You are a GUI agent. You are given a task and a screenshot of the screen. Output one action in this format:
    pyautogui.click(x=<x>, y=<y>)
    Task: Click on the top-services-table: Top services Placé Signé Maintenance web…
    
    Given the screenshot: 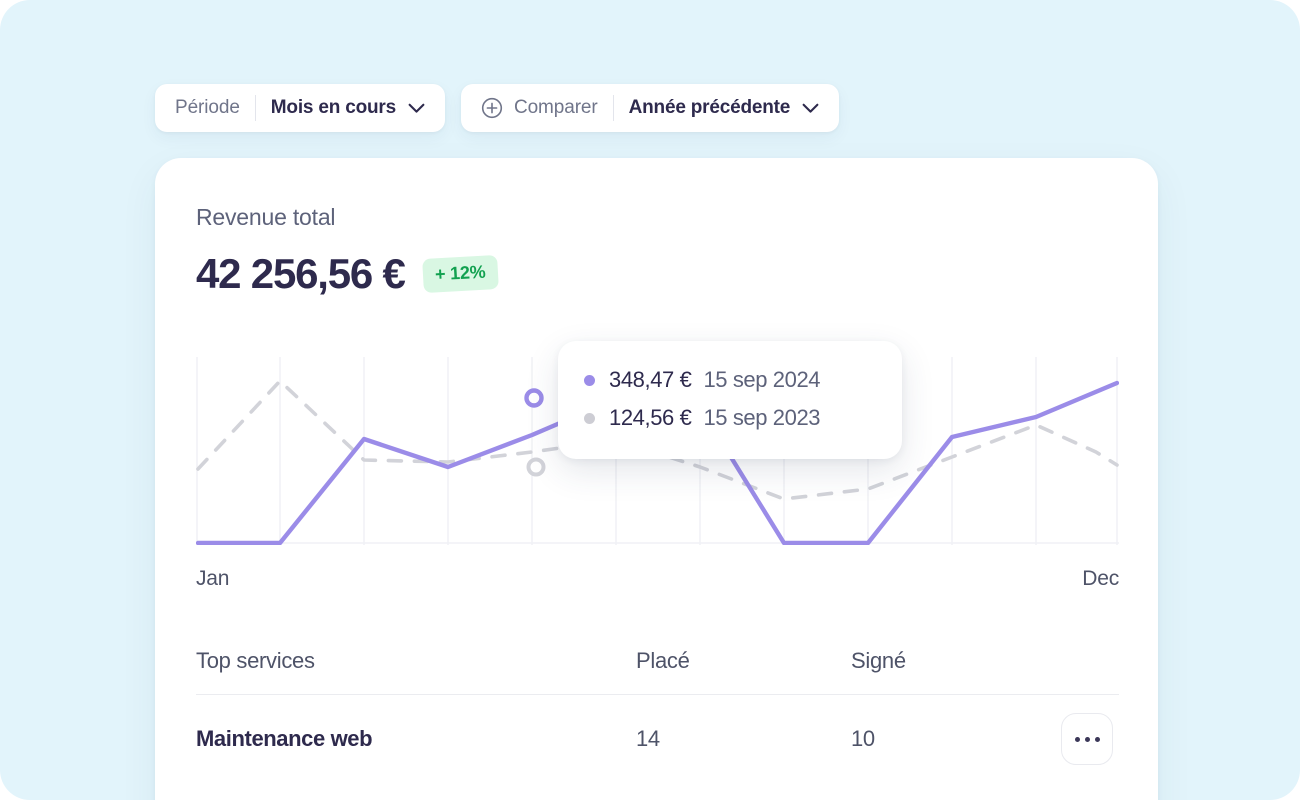 What is the action you would take?
    pyautogui.click(x=657, y=705)
    